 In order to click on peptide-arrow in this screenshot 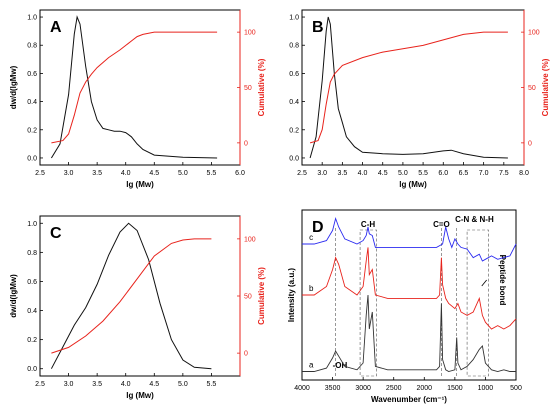, I will do `click(484, 283)`.